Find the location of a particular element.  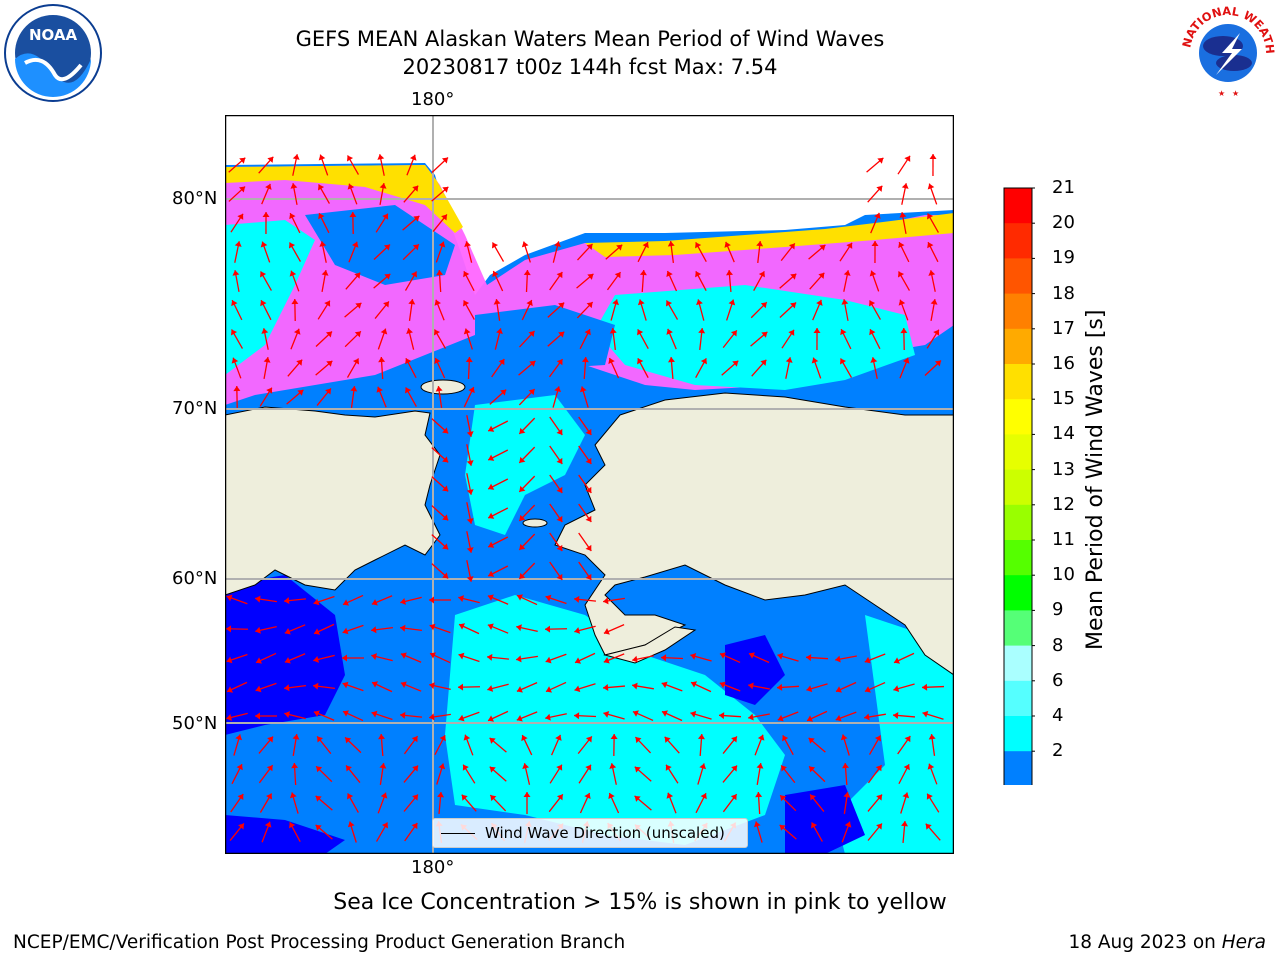

colorbar-tick-label: 21 is located at coordinates (1063, 187).